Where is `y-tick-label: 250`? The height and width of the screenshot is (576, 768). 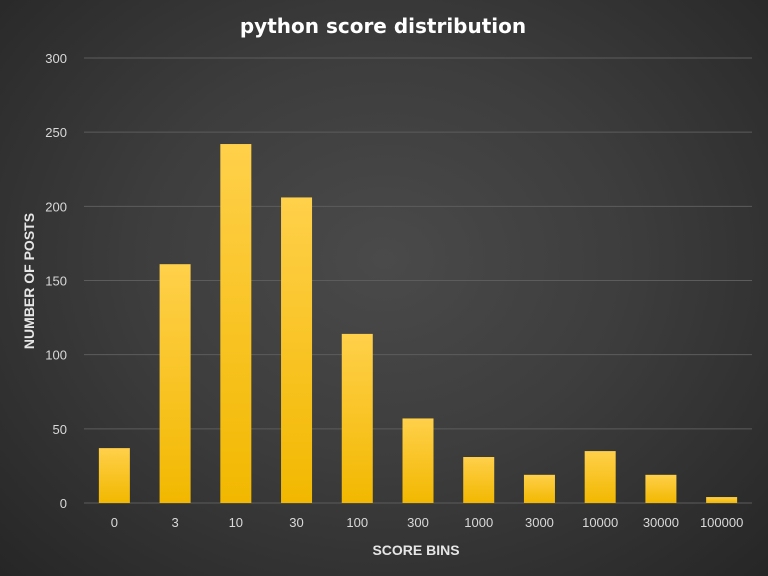
y-tick-label: 250 is located at coordinates (56, 132).